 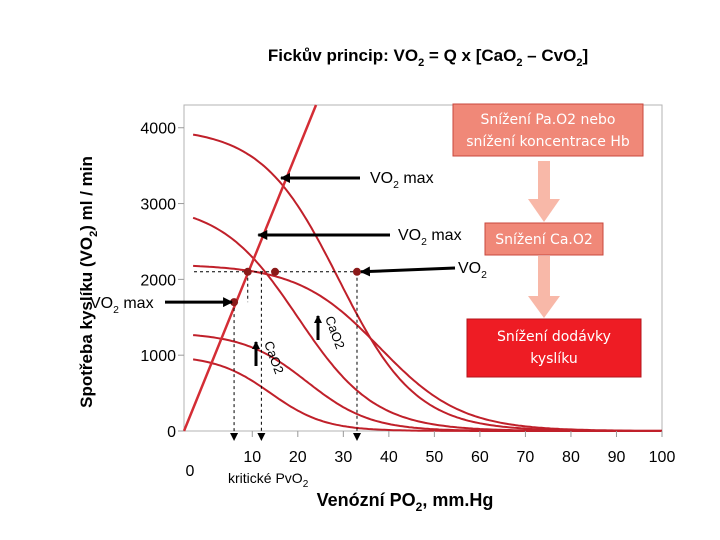 I want to click on box-snizeni-cao2, so click(x=544, y=239).